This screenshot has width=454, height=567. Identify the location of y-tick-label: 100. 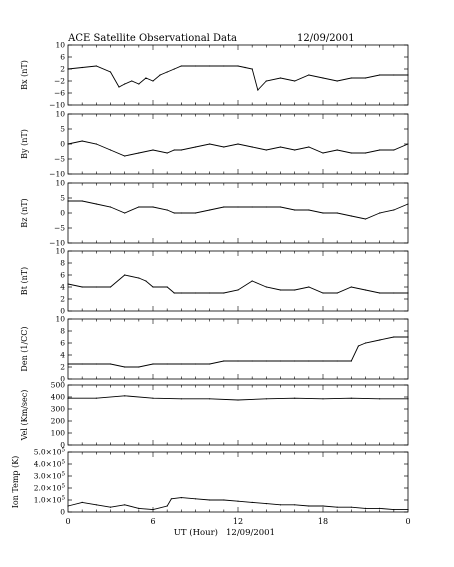
(58, 433).